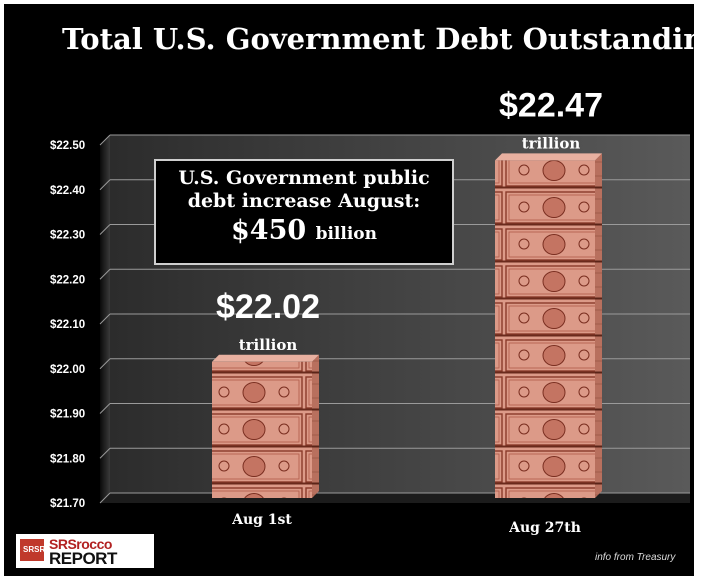 The width and height of the screenshot is (702, 579). What do you see at coordinates (268, 307) in the screenshot?
I see `bar-value-label: $22.02` at bounding box center [268, 307].